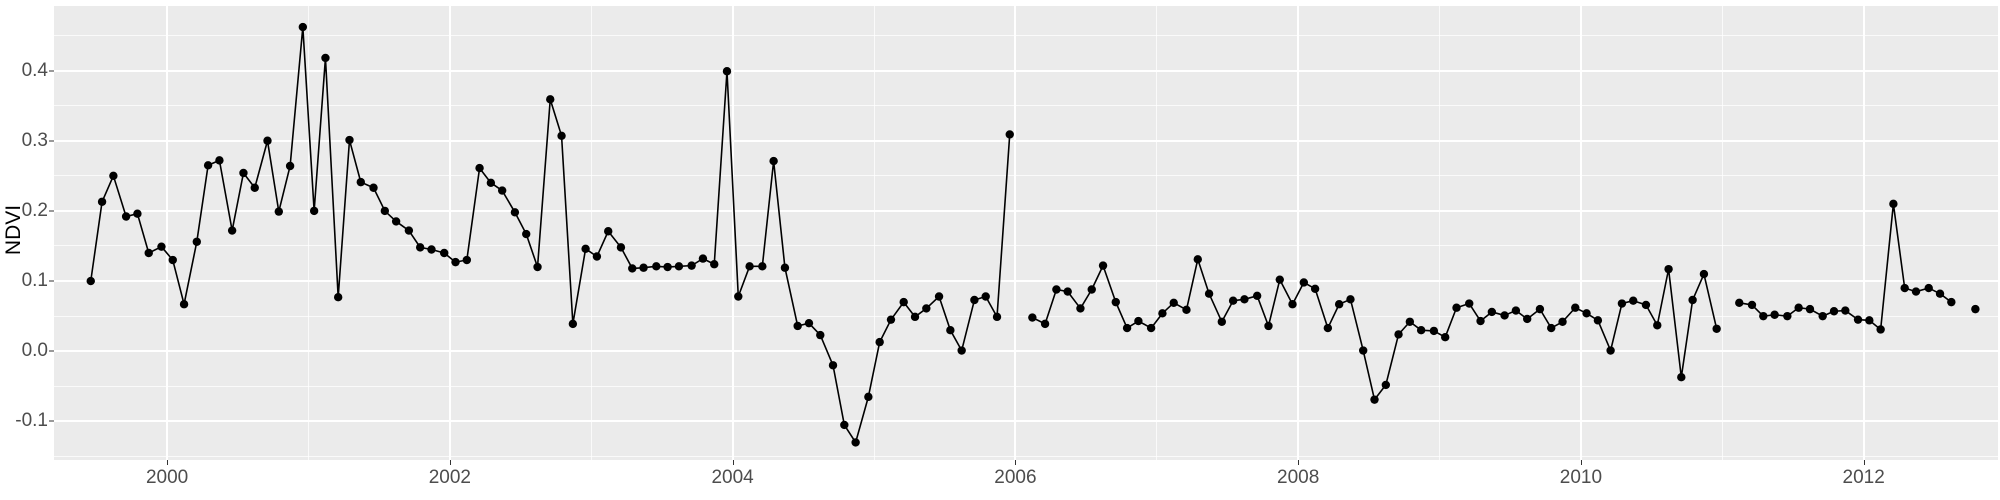 This screenshot has width=2000, height=500. What do you see at coordinates (1015, 477) in the screenshot?
I see `x-axis-tick-label: 2006` at bounding box center [1015, 477].